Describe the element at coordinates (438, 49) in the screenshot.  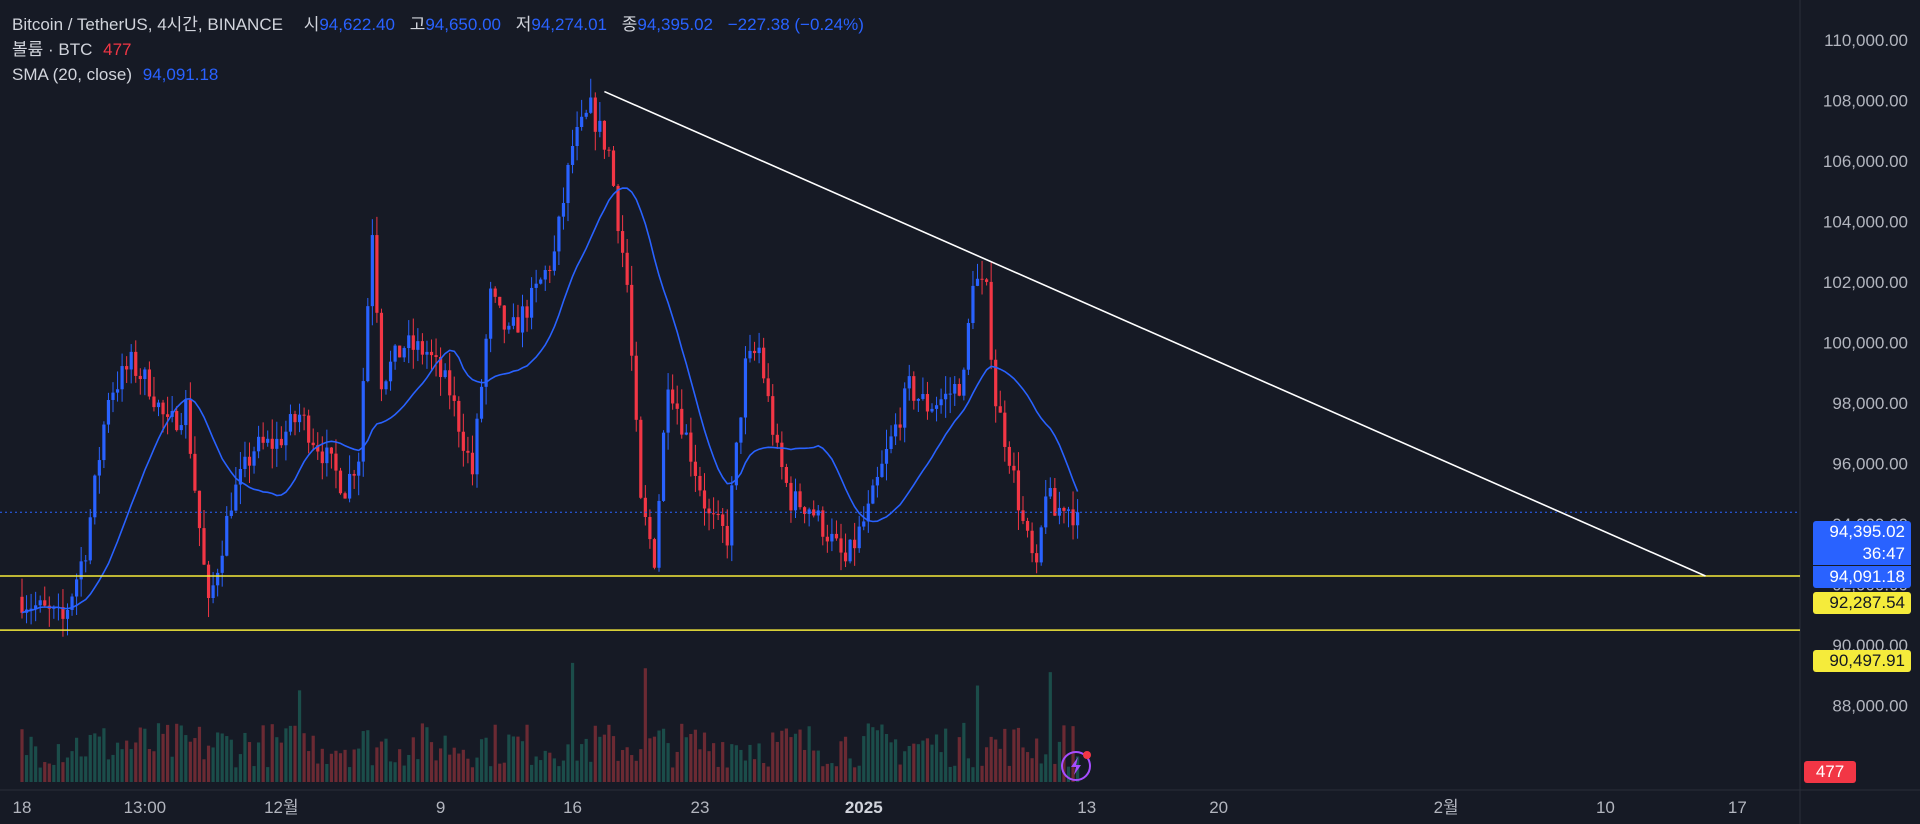
I see `legend-volume-row: 볼륨 · BTC 477` at that location.